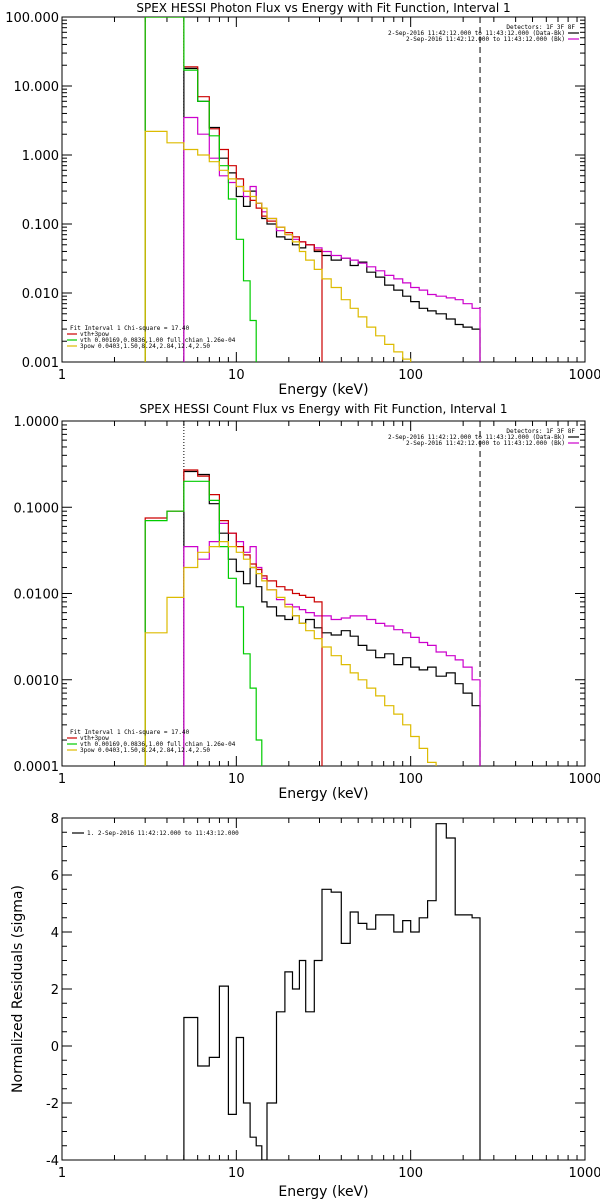 The width and height of the screenshot is (600, 1200). I want to click on y-tick-label: 4, so click(55, 933).